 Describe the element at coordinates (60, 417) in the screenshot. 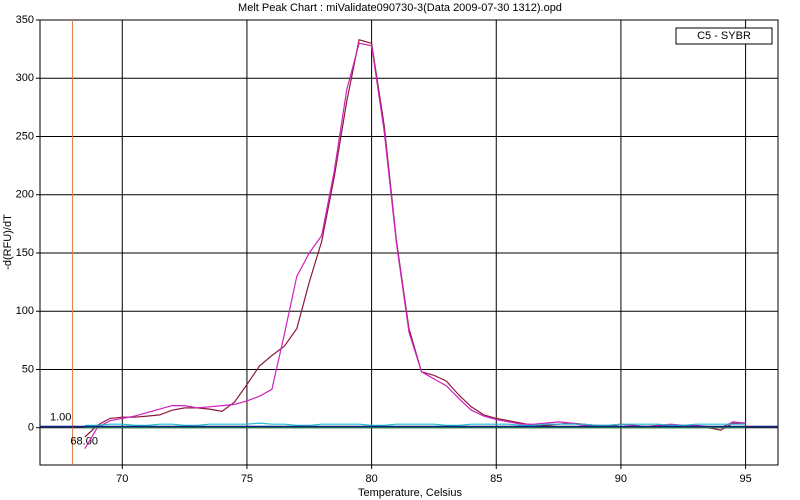

I see `threshold-label: 1.00` at that location.